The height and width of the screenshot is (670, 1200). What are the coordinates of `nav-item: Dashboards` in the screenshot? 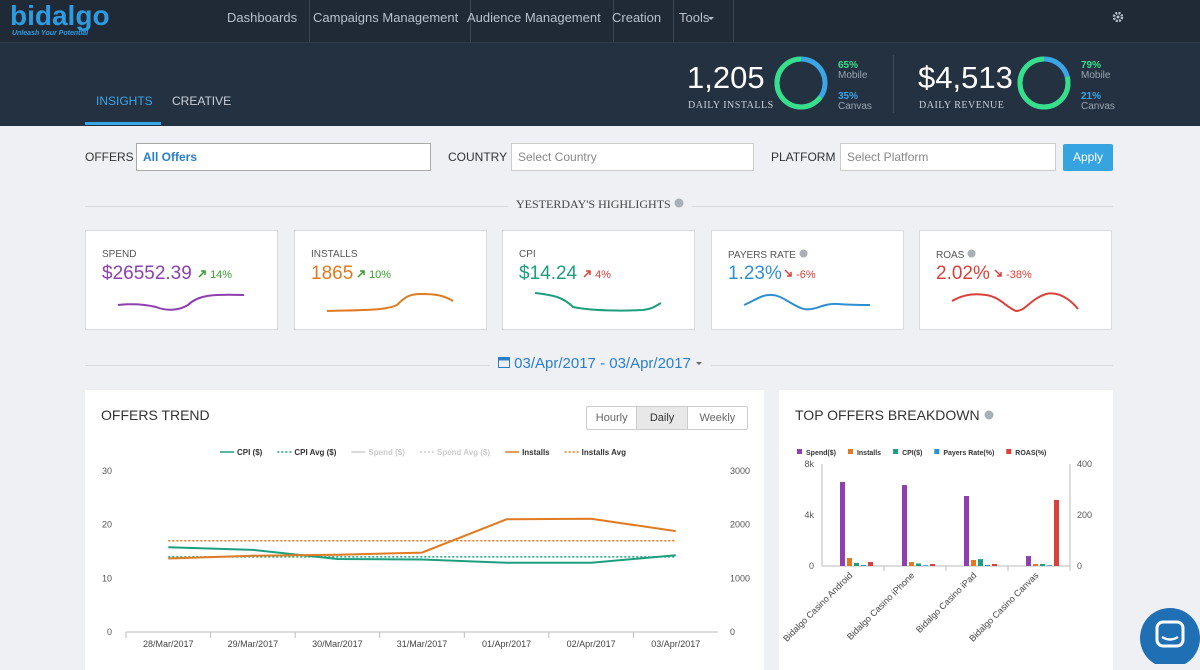 It's located at (263, 21).